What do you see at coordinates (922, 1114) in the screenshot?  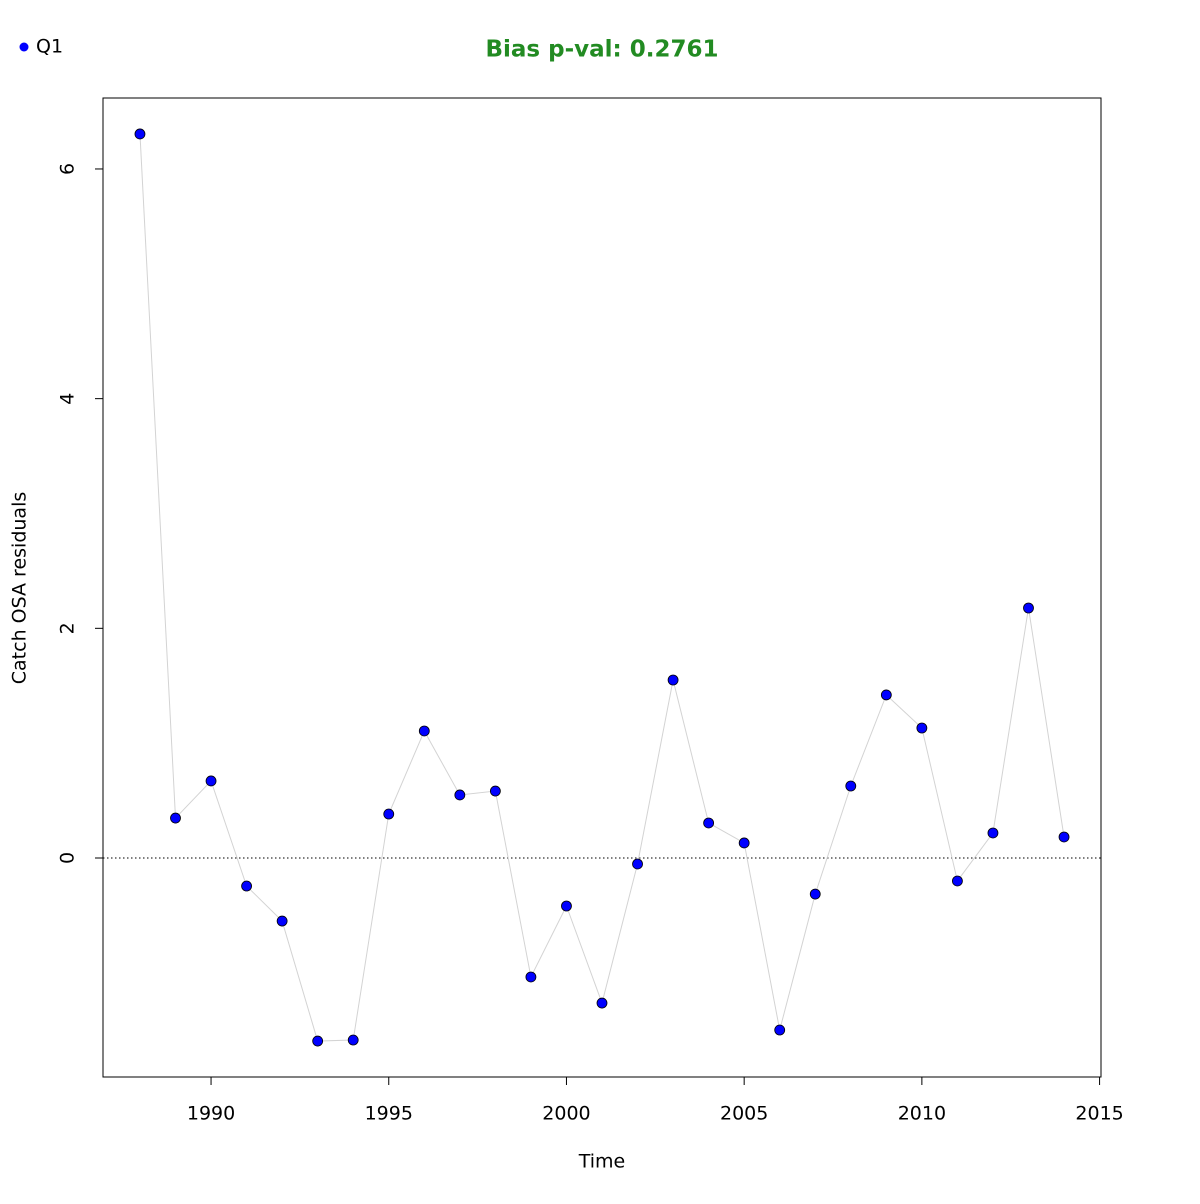 I see `x-tick-label: 2010` at bounding box center [922, 1114].